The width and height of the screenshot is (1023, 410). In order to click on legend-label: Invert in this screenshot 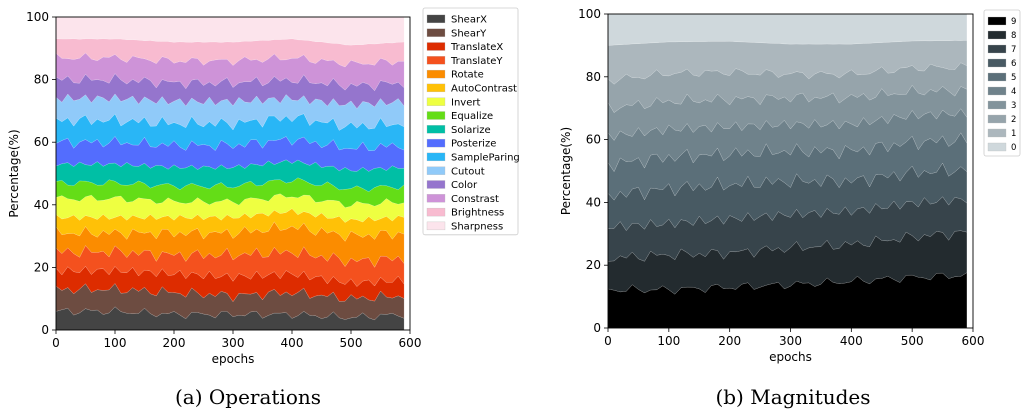, I will do `click(465, 102)`.